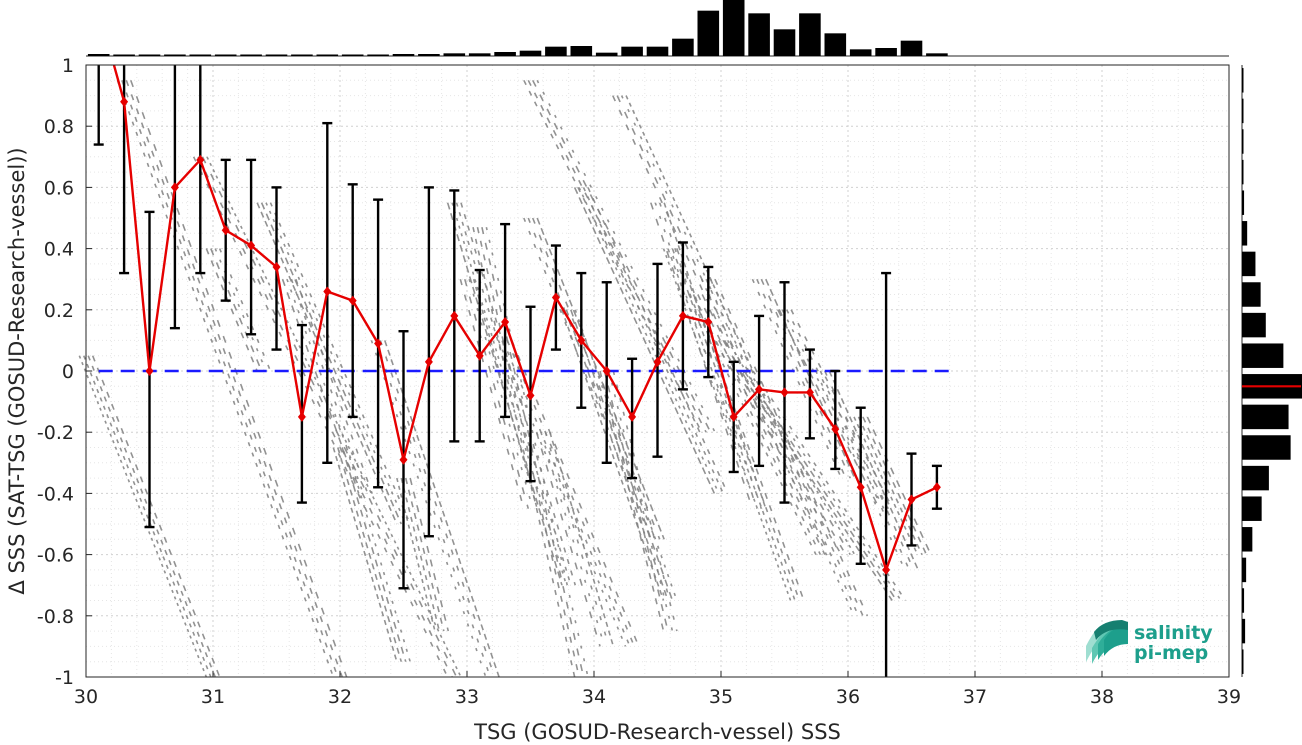 The image size is (1302, 745). I want to click on x-tick-labels: 30 31 32 33 34 35 36 37 38 39, so click(657, 689).